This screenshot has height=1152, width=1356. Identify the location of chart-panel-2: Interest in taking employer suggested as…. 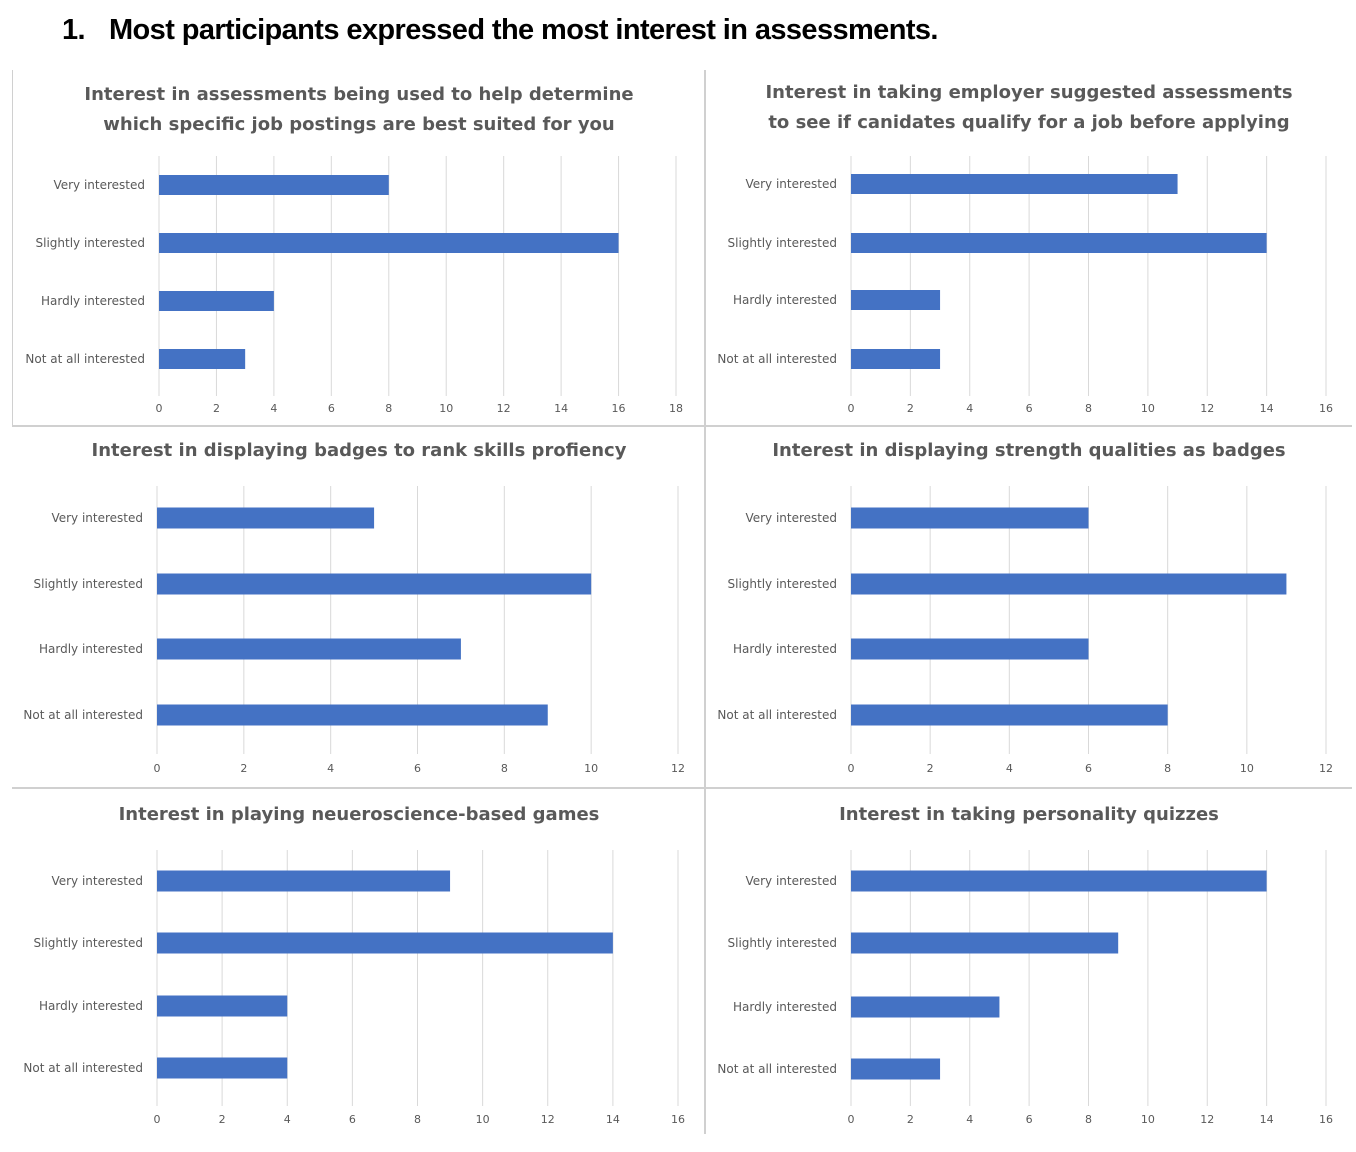
(1029, 251).